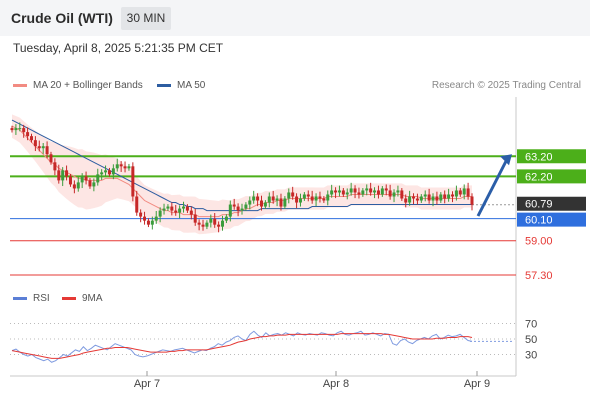 This screenshot has height=400, width=590. Describe the element at coordinates (531, 340) in the screenshot. I see `rsi-tick-50: 50` at that location.